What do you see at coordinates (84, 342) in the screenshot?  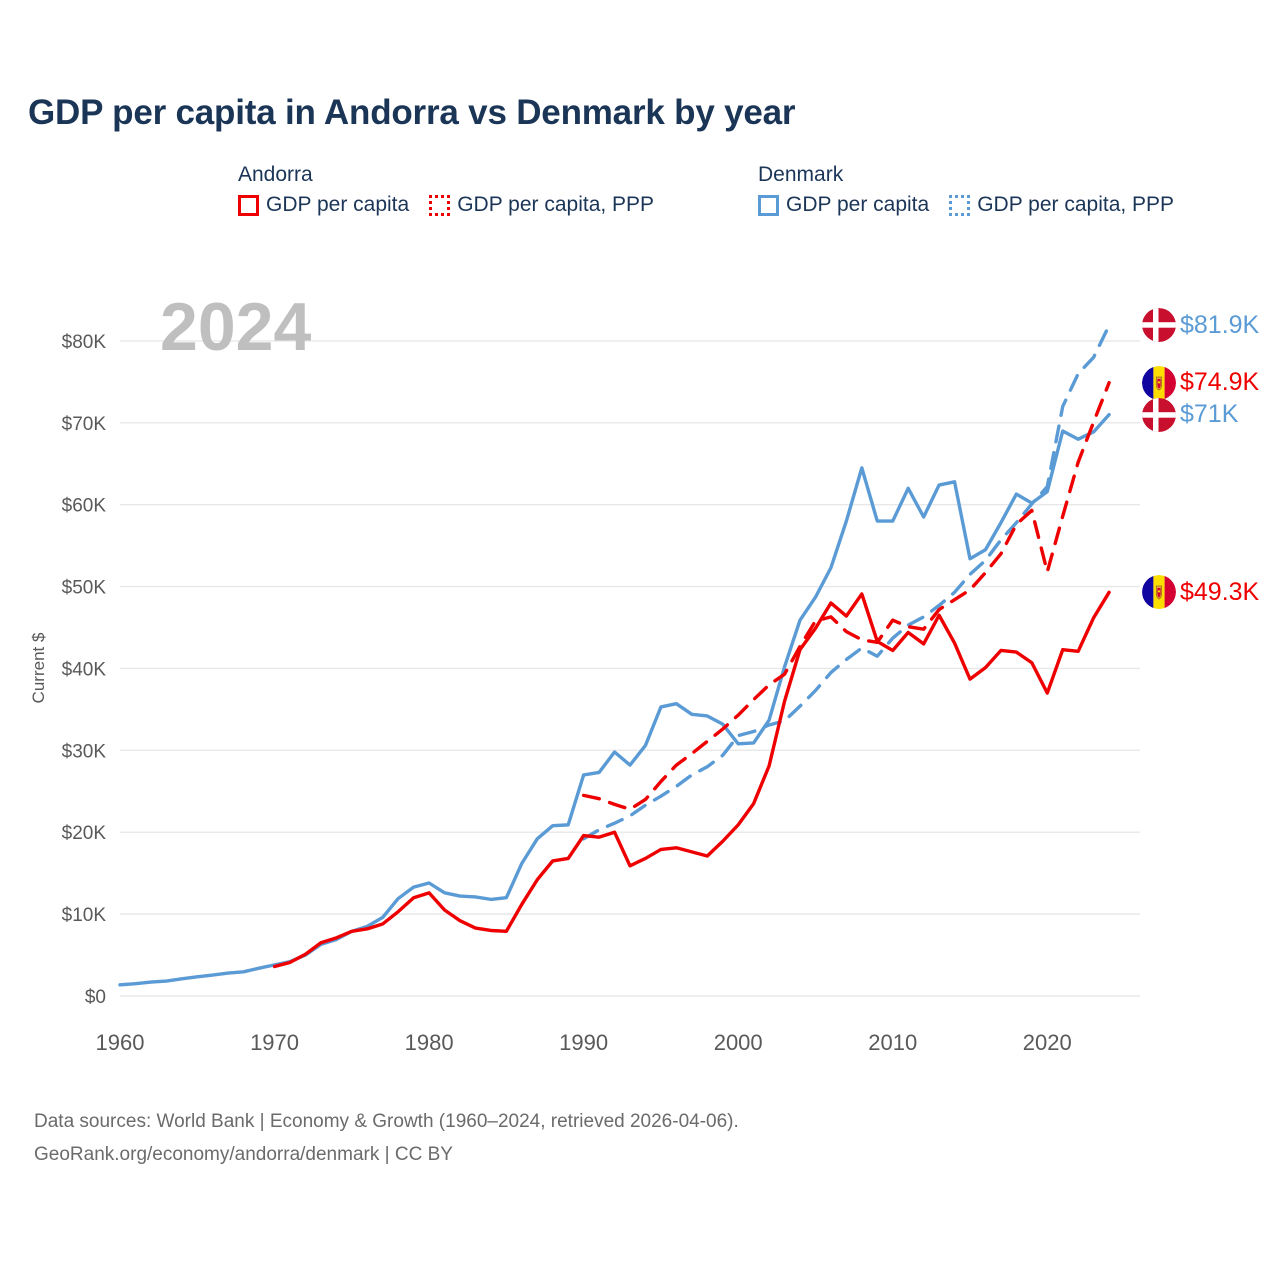 I see `y-tick-label: $80K` at bounding box center [84, 342].